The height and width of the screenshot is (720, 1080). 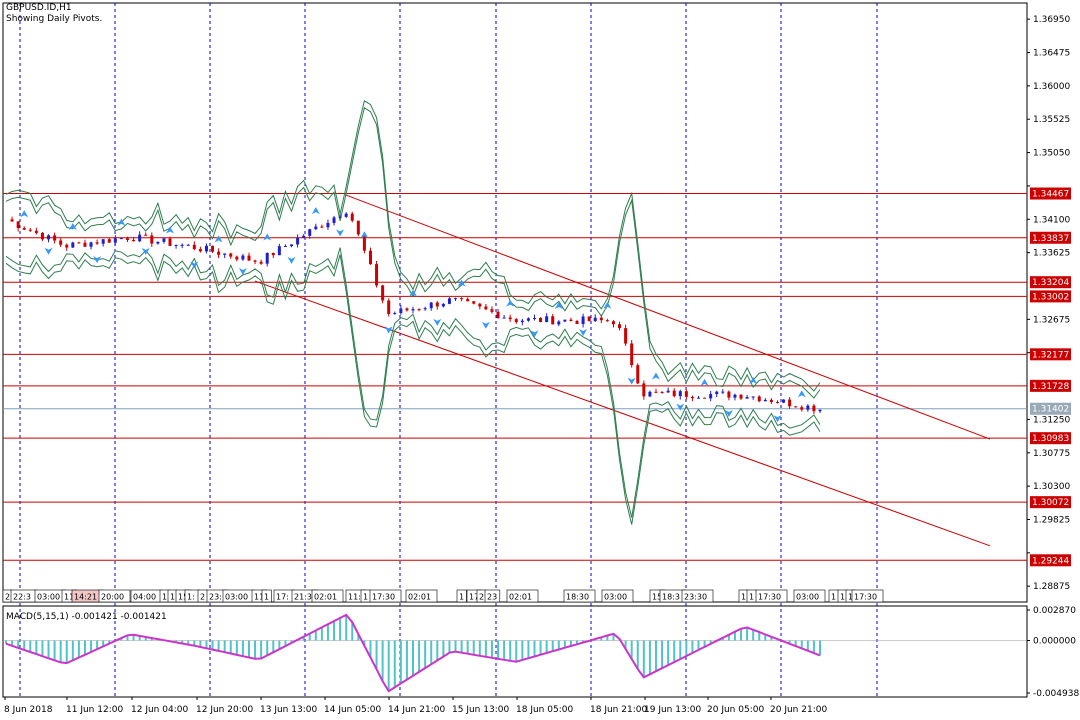 I want to click on session-label: 03:00, so click(x=807, y=597).